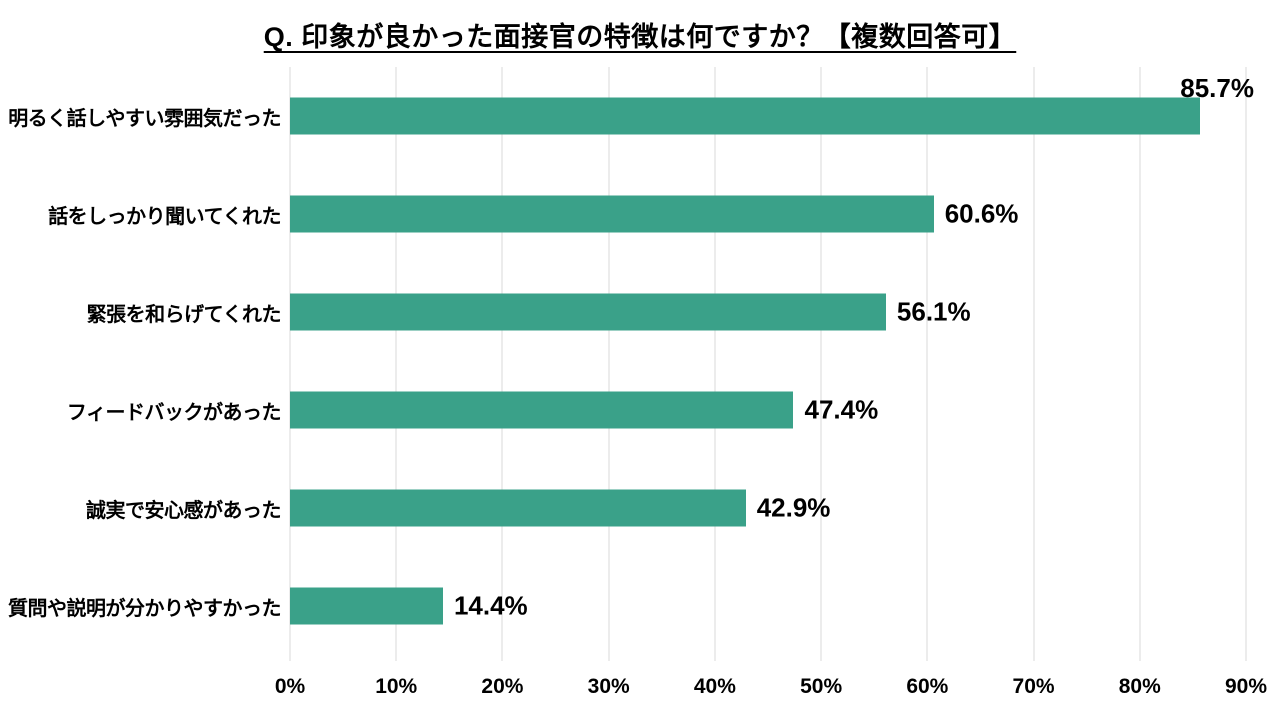  What do you see at coordinates (768, 606) in the screenshot?
I see `bar-row: 14.4%` at bounding box center [768, 606].